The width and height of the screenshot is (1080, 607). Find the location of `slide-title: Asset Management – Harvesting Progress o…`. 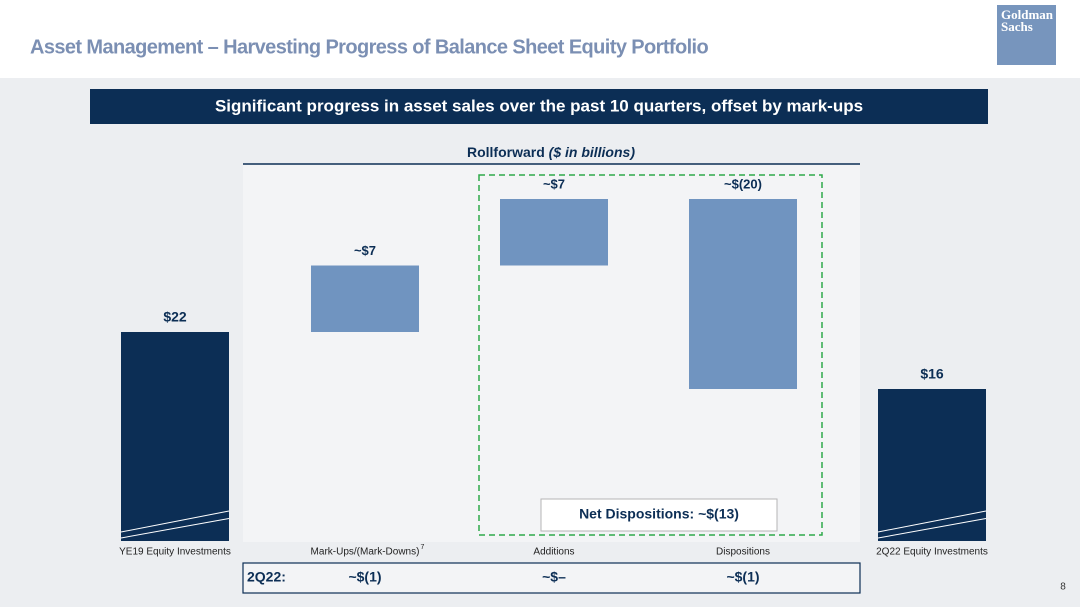

slide-title: Asset Management – Harvesting Progress o… is located at coordinates (369, 47).